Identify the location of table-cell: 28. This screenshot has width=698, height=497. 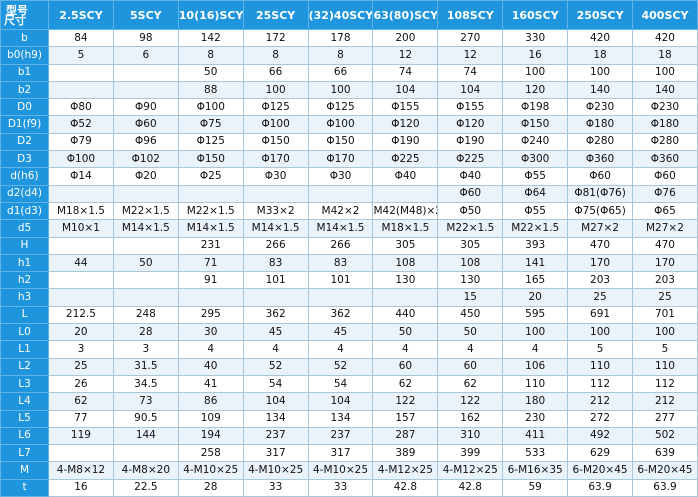
(145, 332).